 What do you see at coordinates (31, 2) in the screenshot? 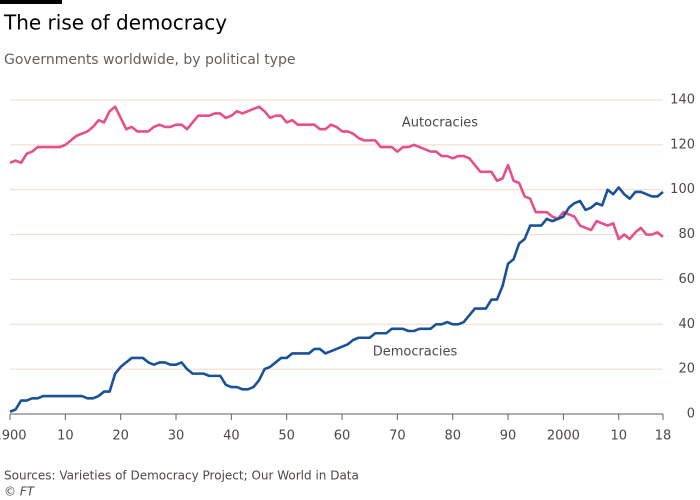
I see `brand-bar` at bounding box center [31, 2].